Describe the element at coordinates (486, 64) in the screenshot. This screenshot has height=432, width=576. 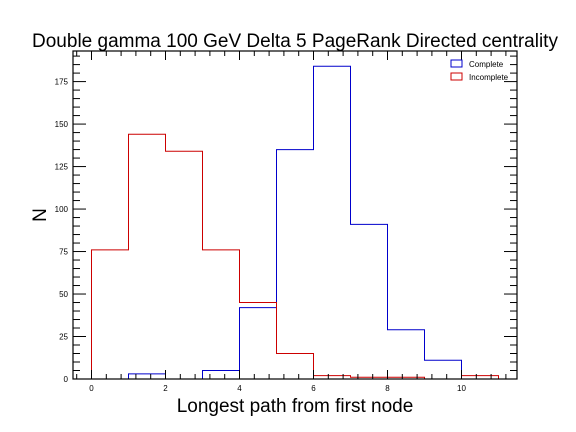
I see `legend-label-0: Complete` at that location.